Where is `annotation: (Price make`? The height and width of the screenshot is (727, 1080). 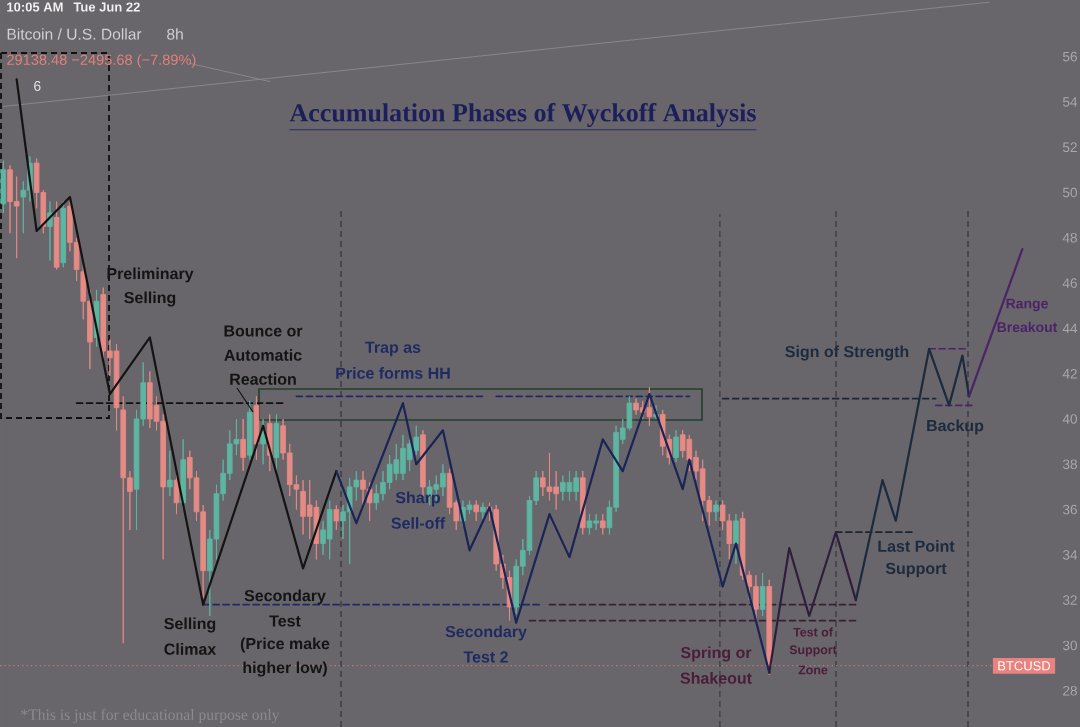
annotation: (Price make is located at coordinates (285, 645).